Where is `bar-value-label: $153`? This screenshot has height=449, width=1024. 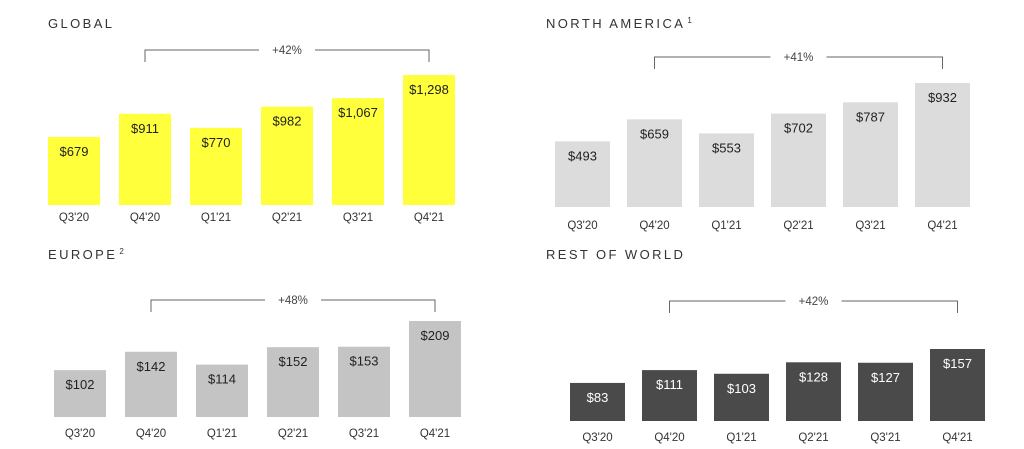
bar-value-label: $153 is located at coordinates (364, 361).